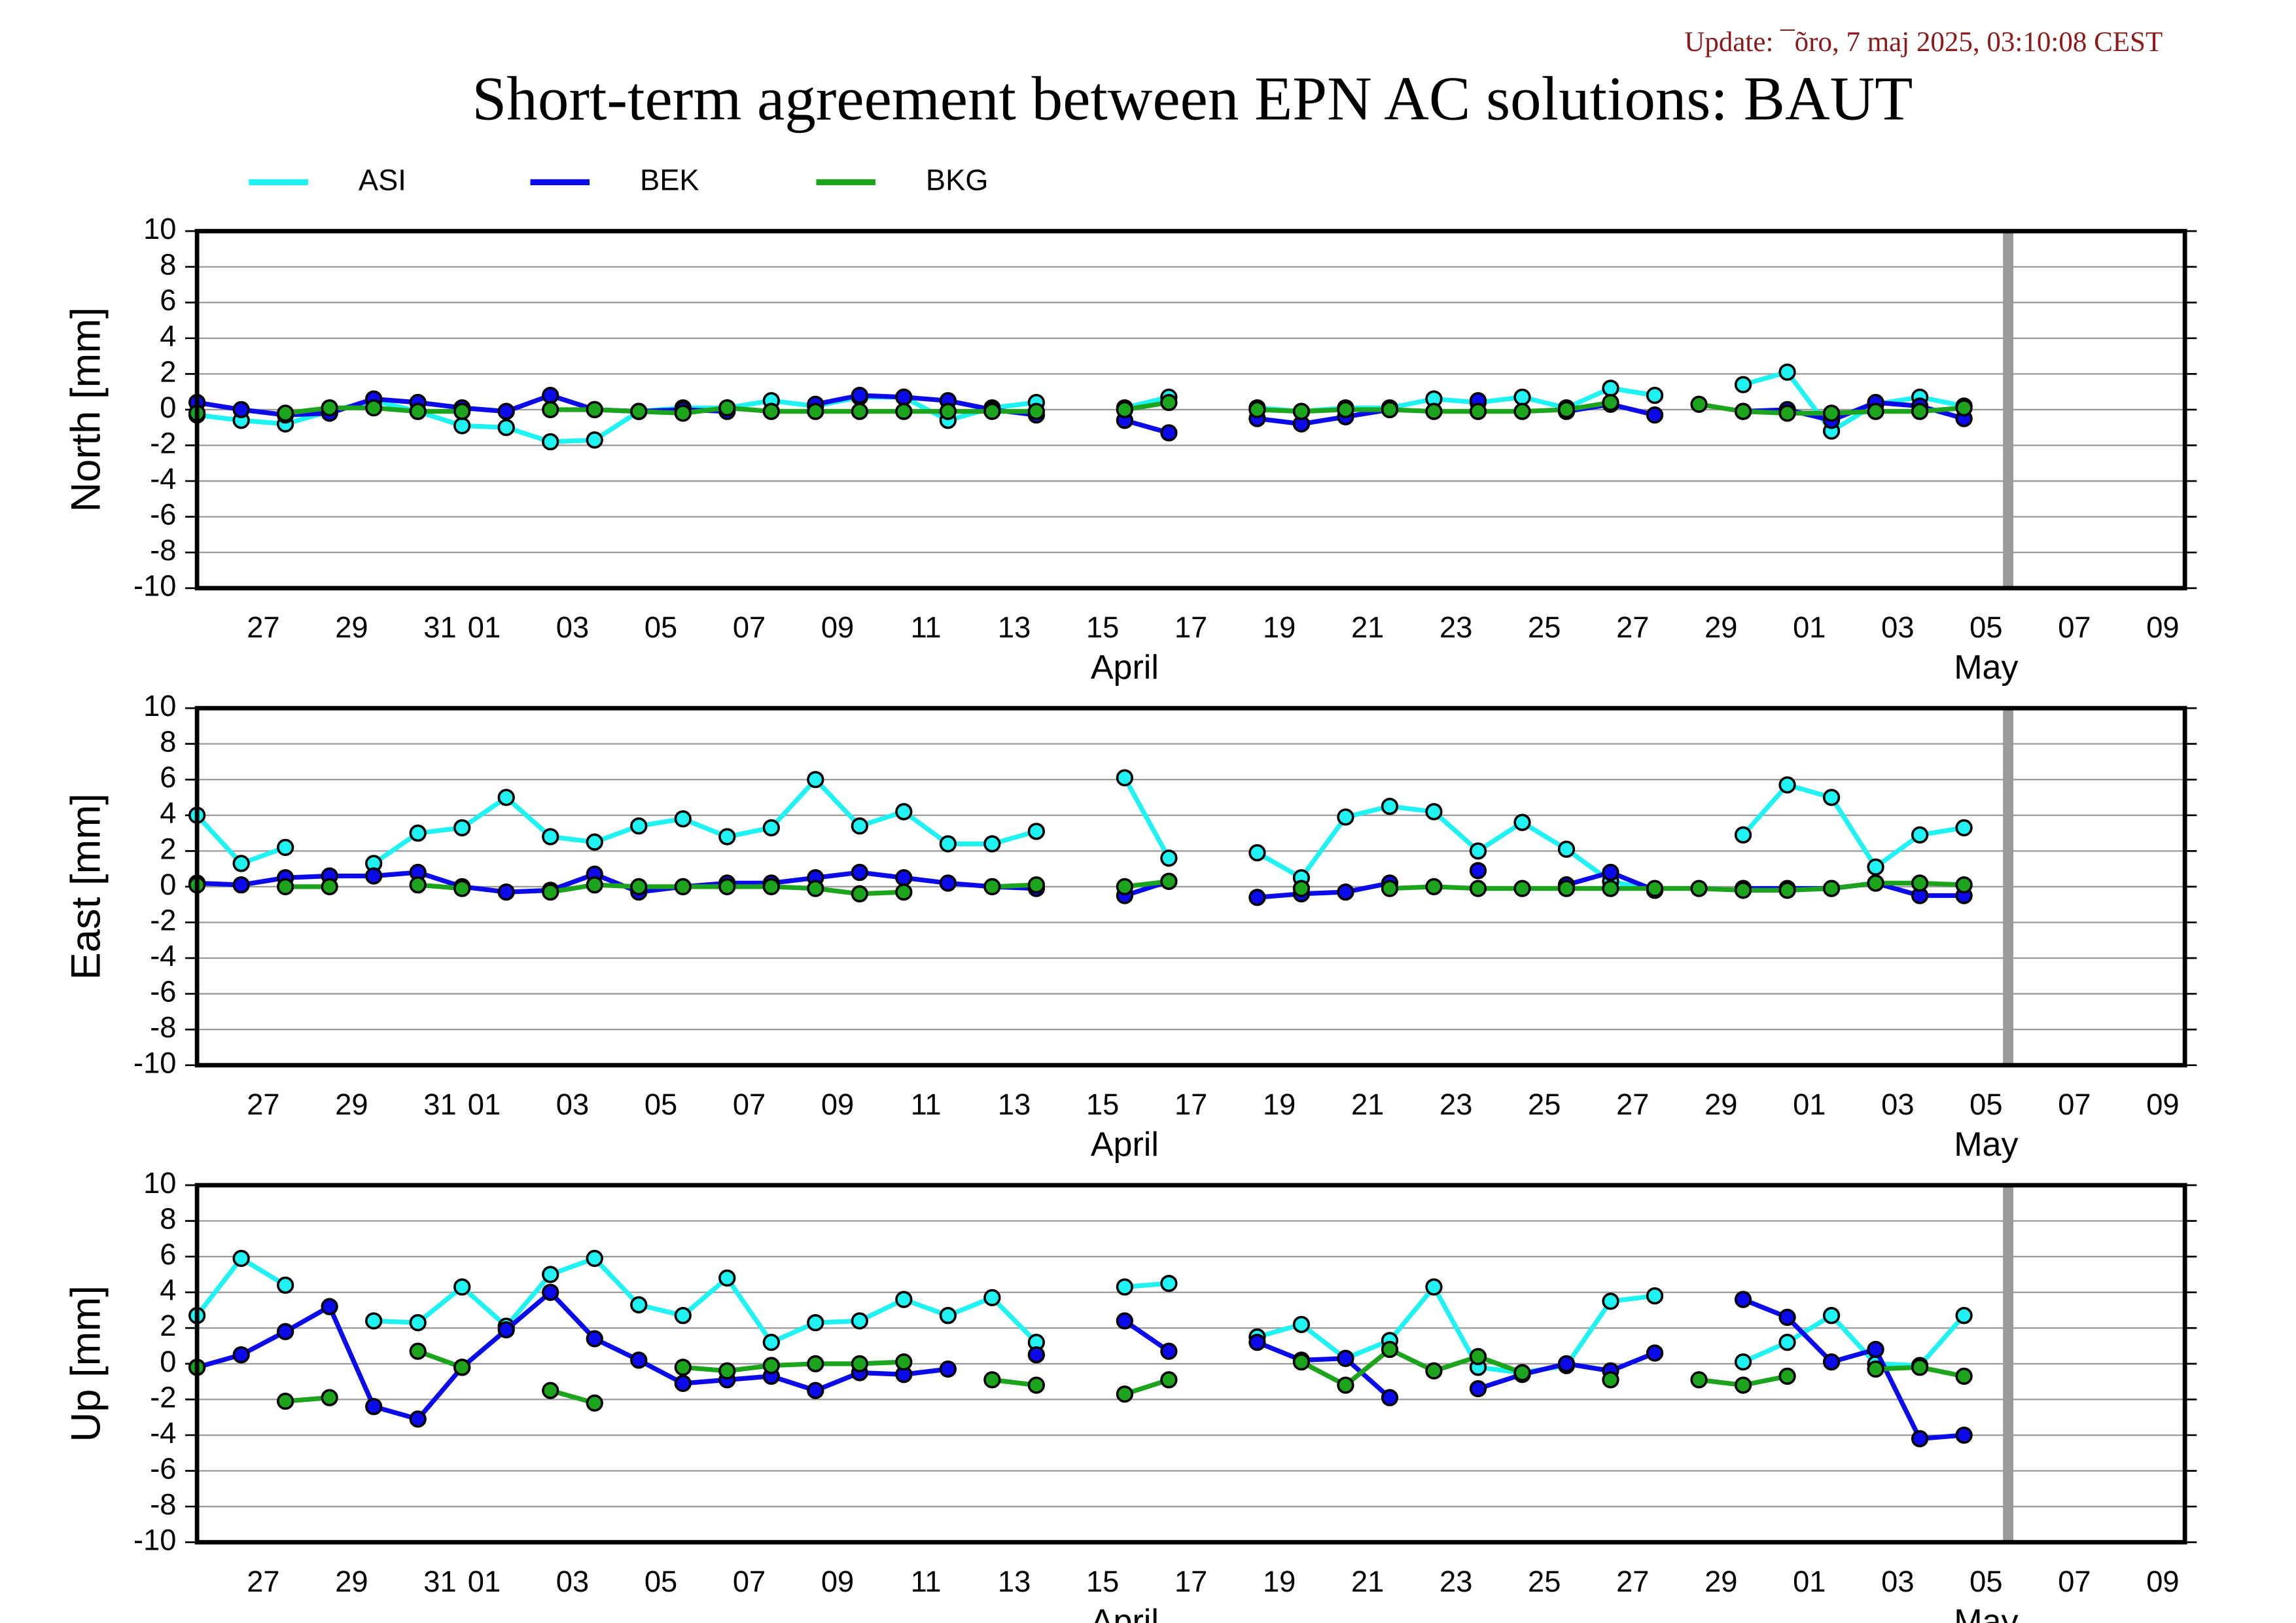 The height and width of the screenshot is (1623, 2296). What do you see at coordinates (1014, 1581) in the screenshot?
I see `x-tick-label: 13` at bounding box center [1014, 1581].